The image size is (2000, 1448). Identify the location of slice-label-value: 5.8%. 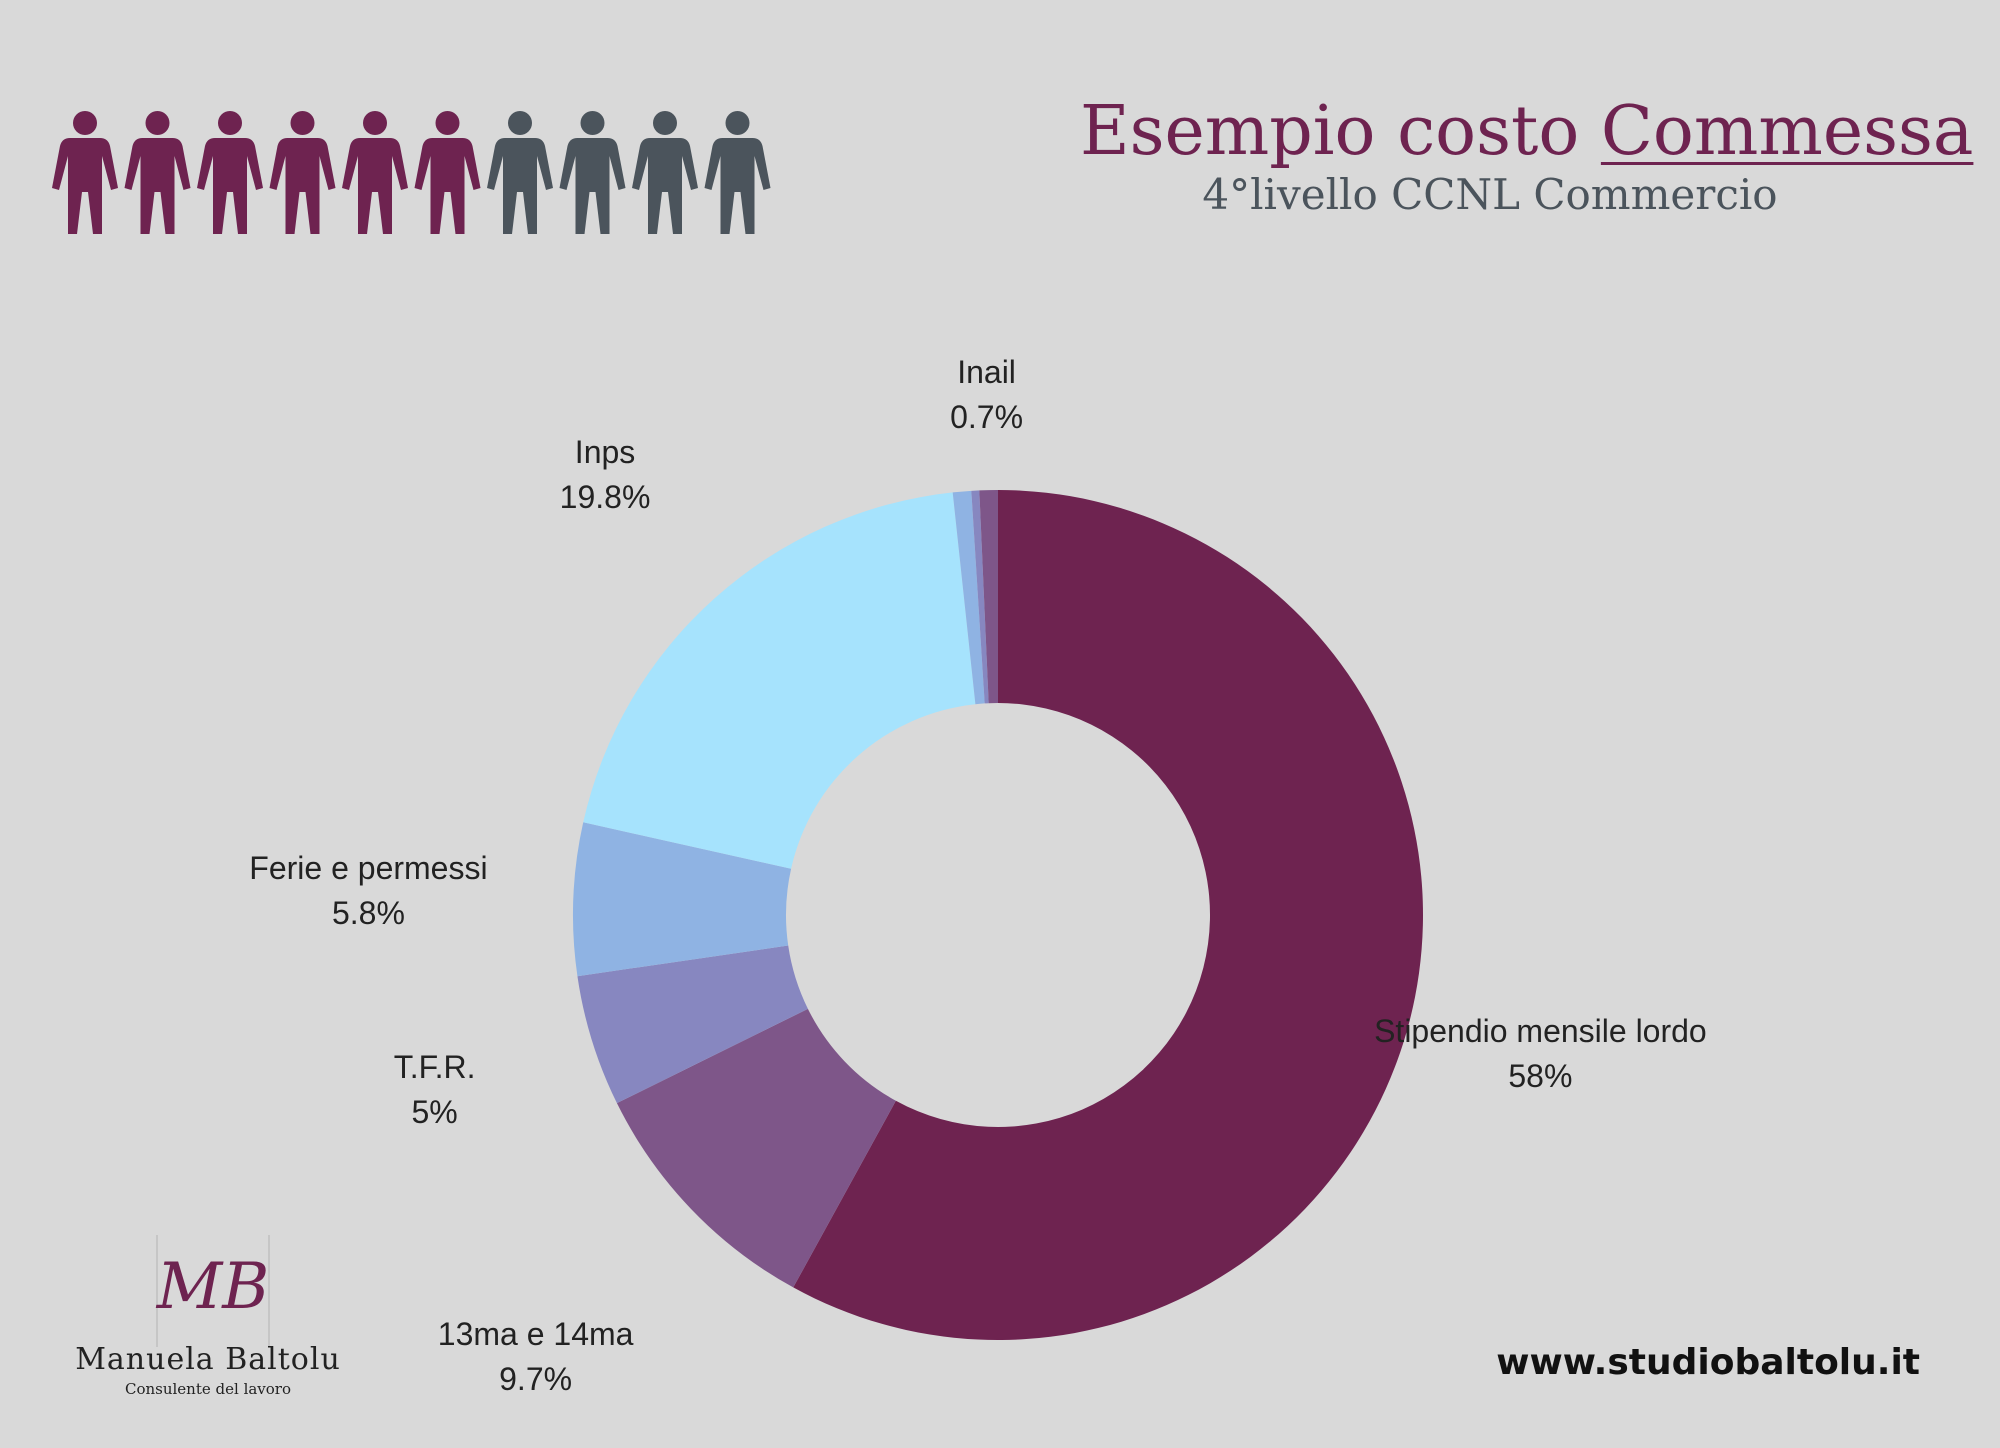
(368, 913).